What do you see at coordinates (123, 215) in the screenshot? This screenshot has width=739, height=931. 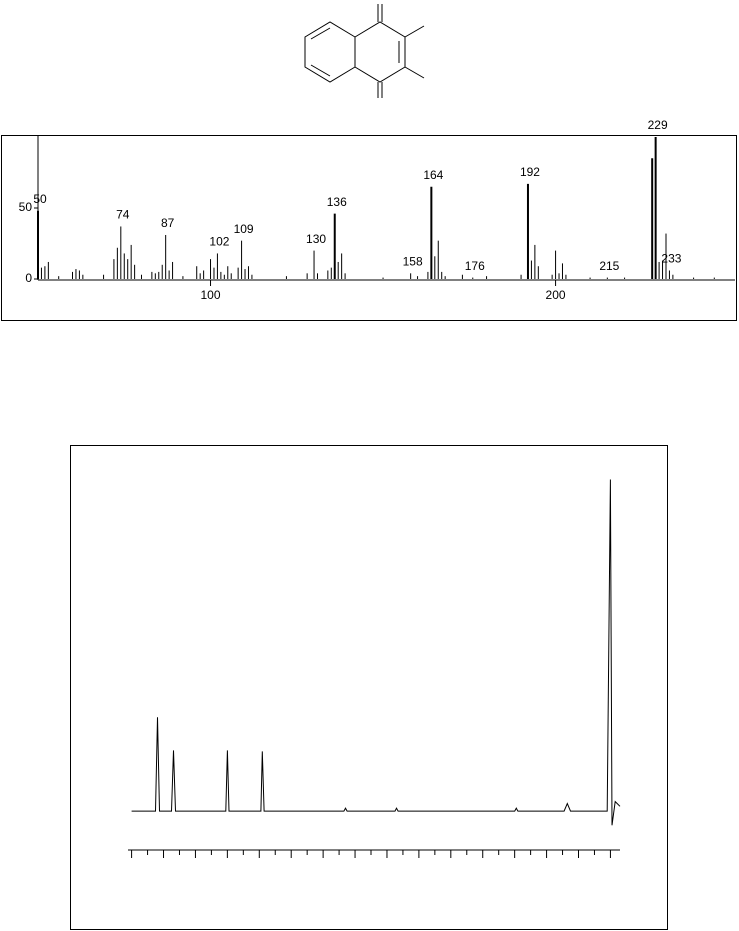 I see `peak-label: 74` at bounding box center [123, 215].